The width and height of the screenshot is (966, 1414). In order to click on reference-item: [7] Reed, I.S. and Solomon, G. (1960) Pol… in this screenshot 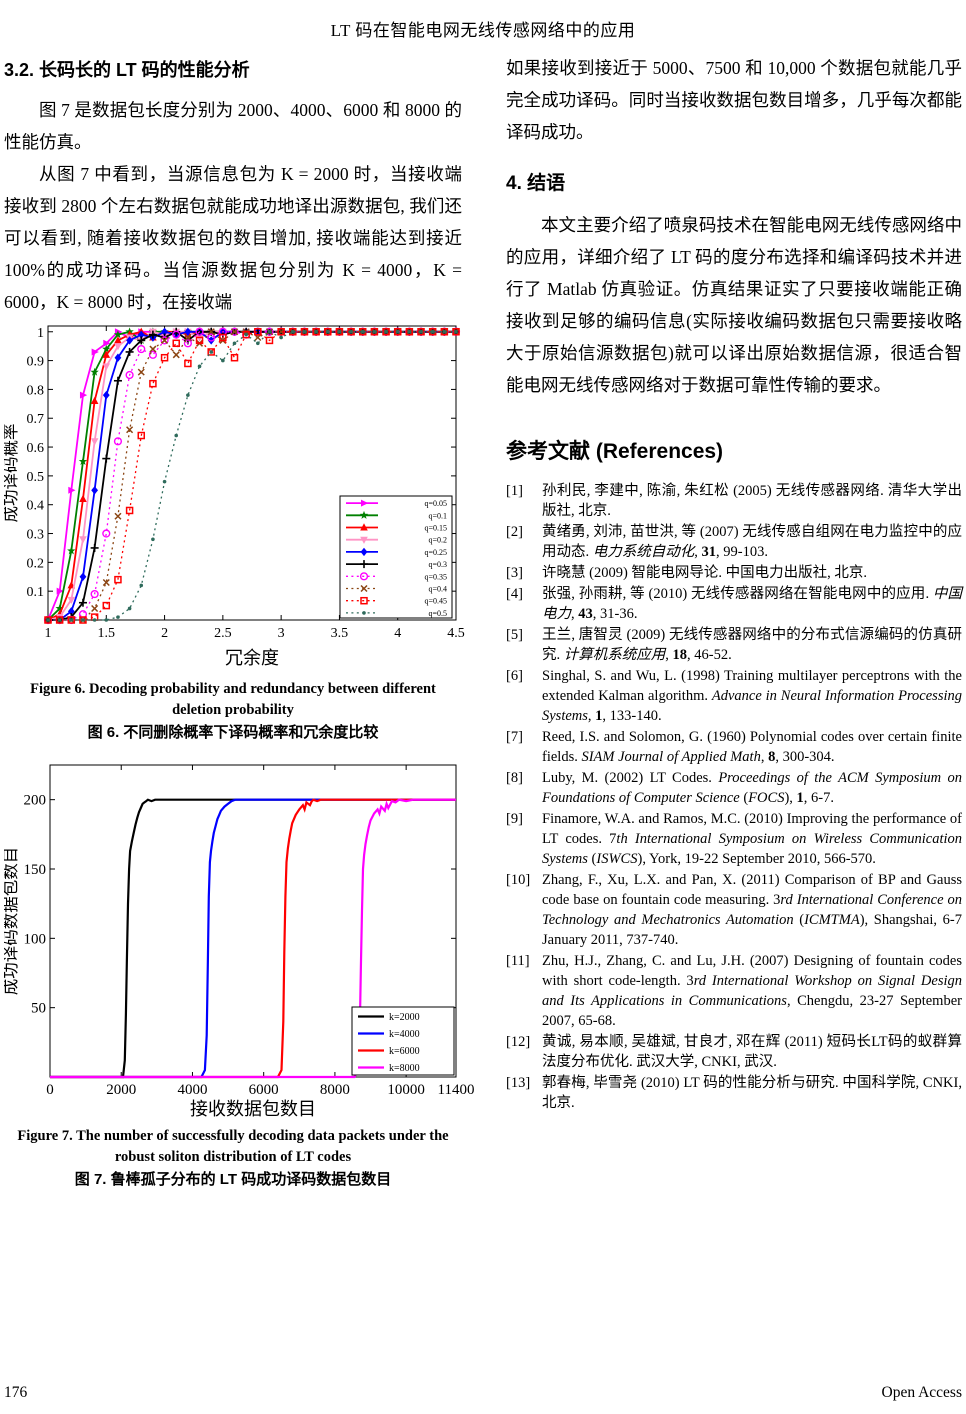, I will do `click(734, 747)`.